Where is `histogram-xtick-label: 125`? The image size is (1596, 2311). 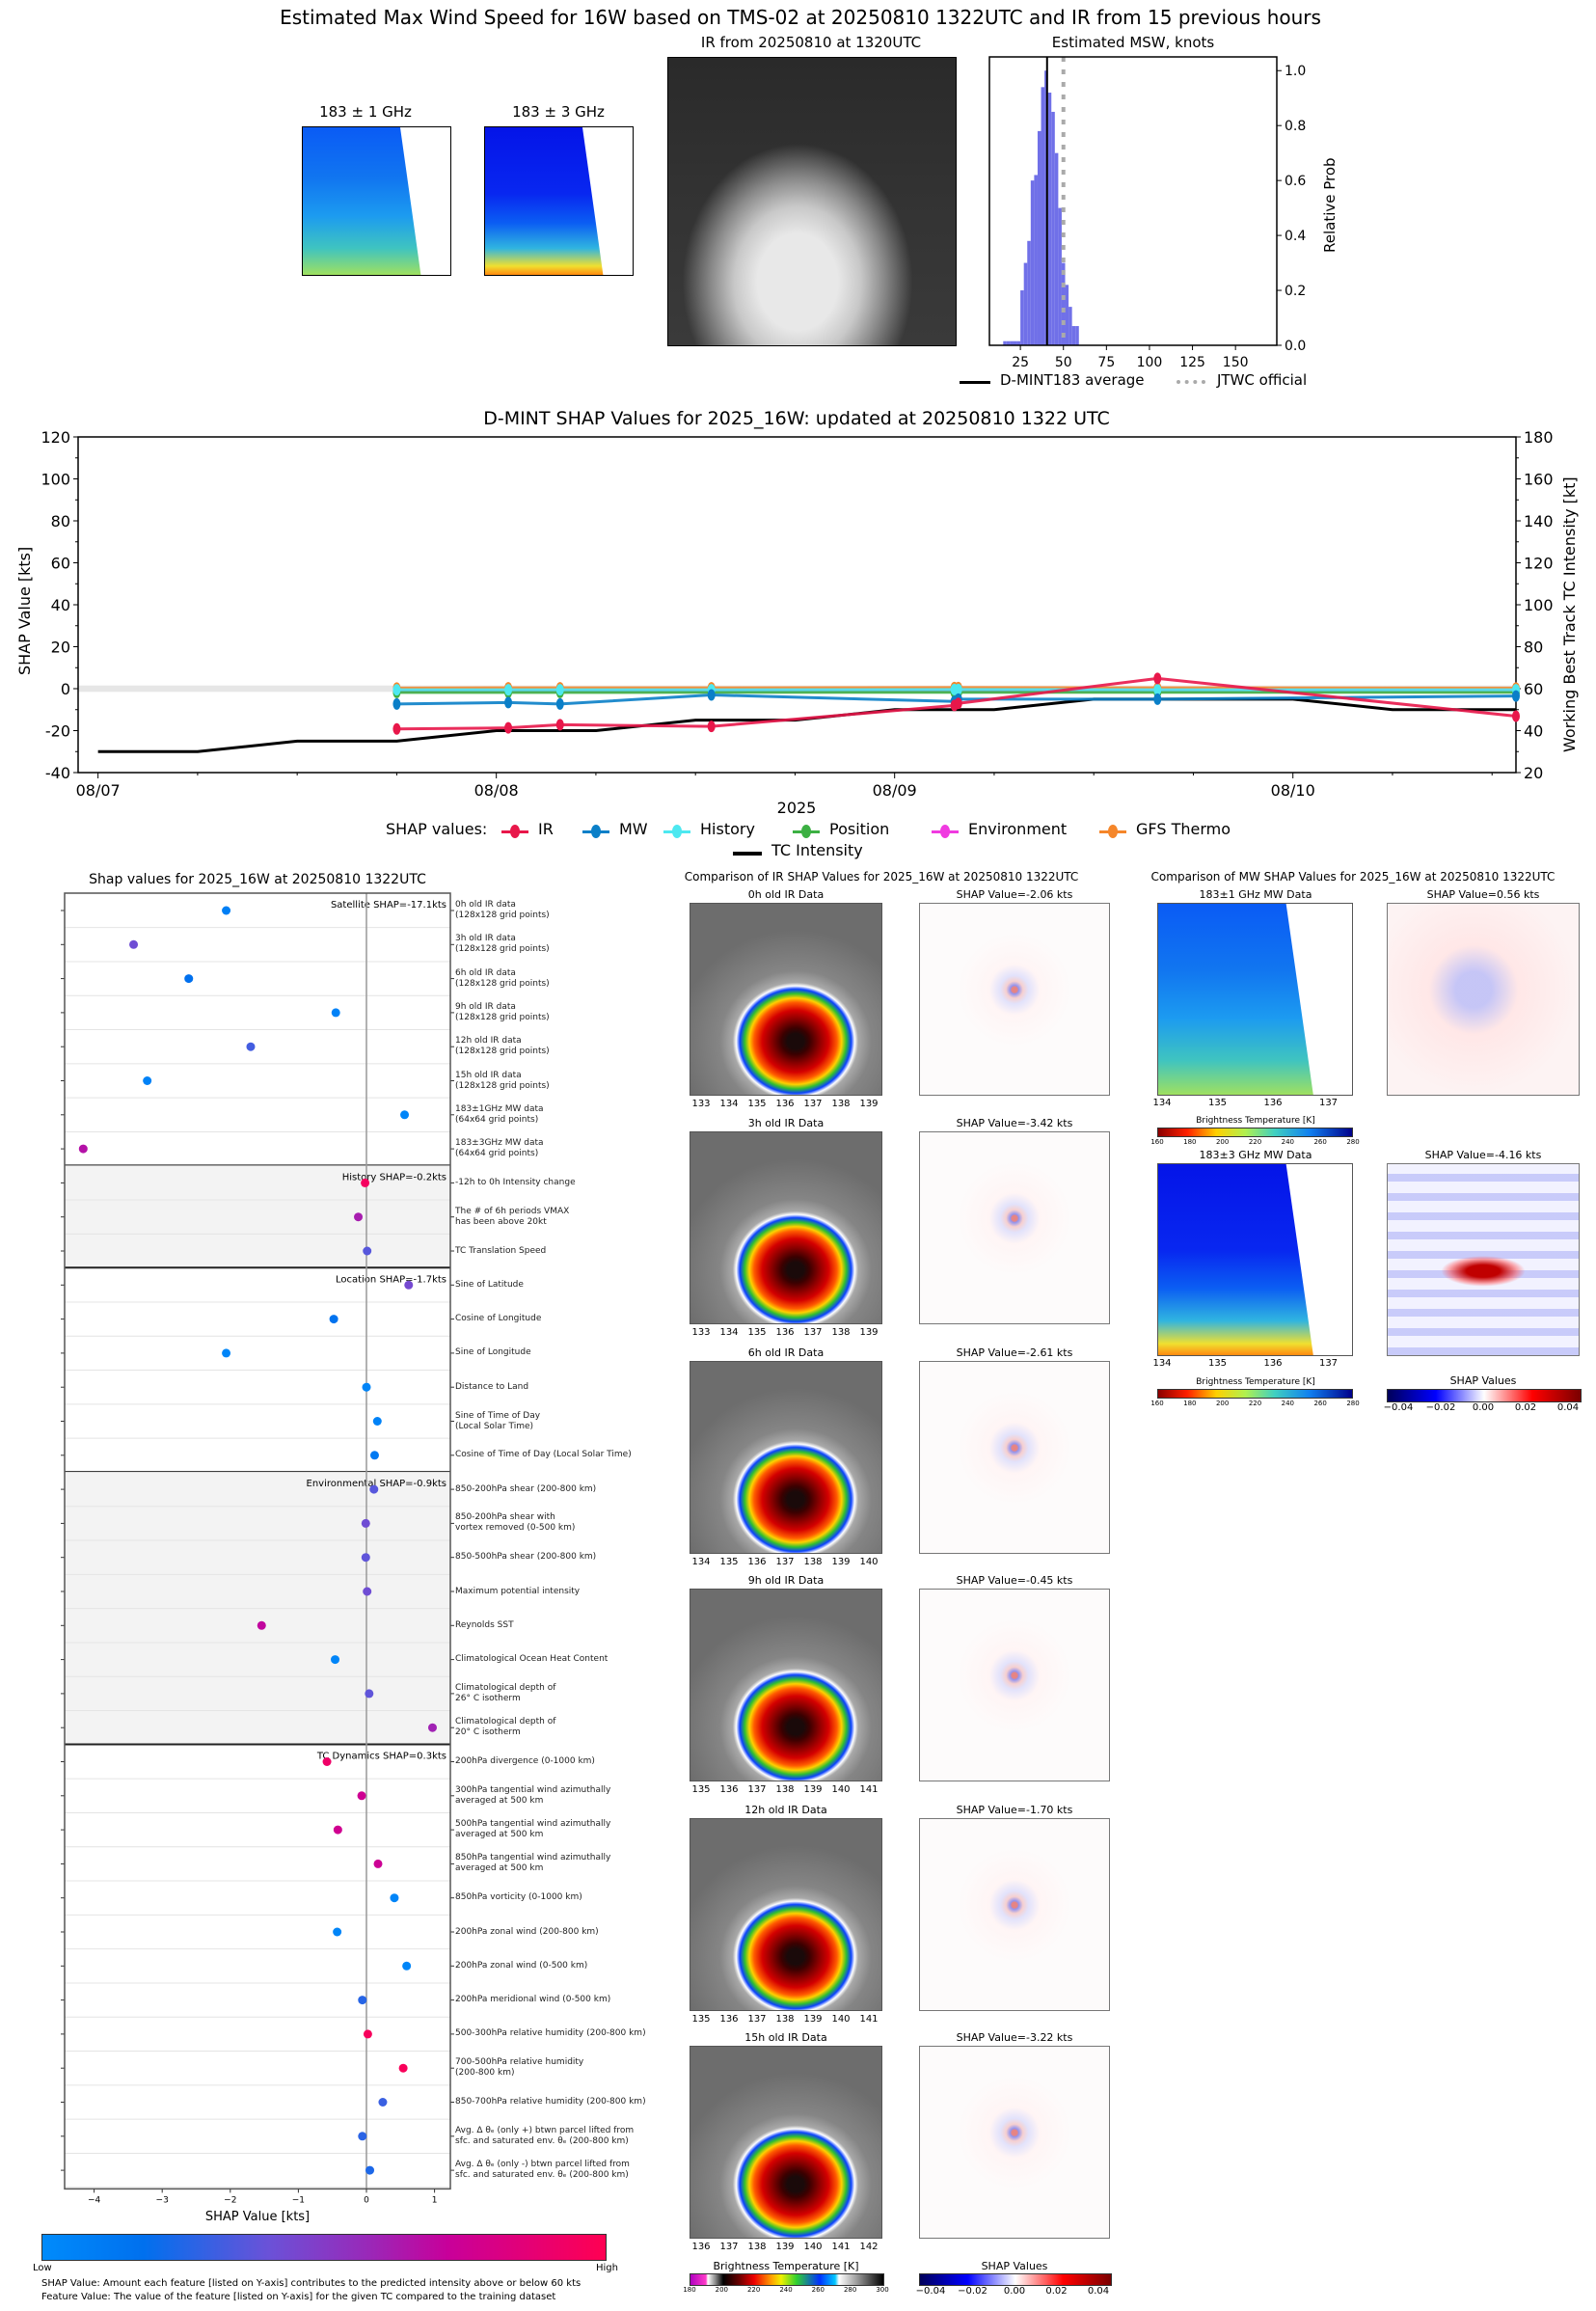
histogram-xtick-label: 125 is located at coordinates (1192, 363).